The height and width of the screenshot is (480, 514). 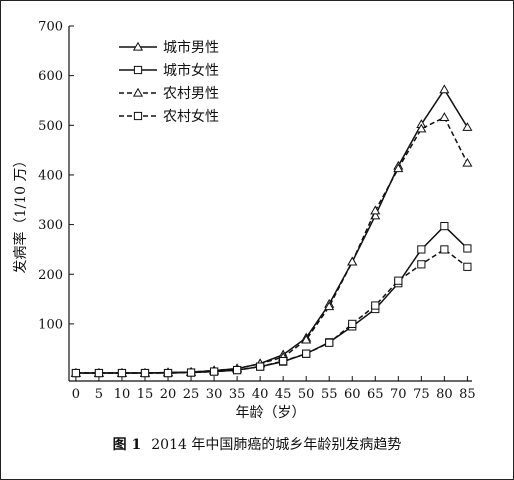 I want to click on y-tick-label: 400, so click(x=50, y=175).